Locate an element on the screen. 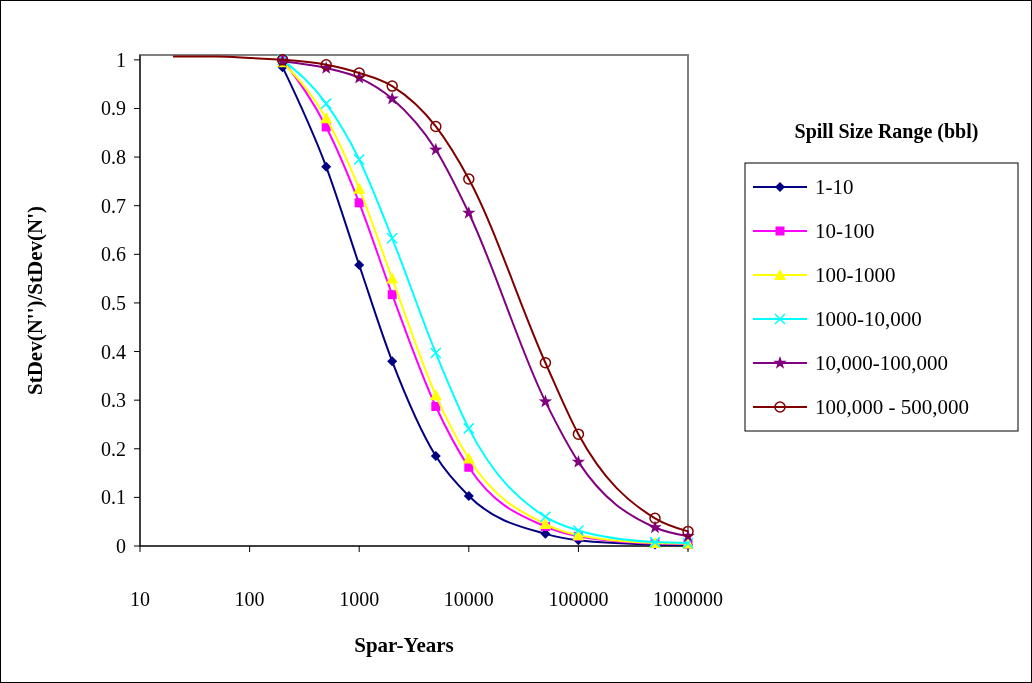  y-tick-label: 0.9 is located at coordinates (113, 108).